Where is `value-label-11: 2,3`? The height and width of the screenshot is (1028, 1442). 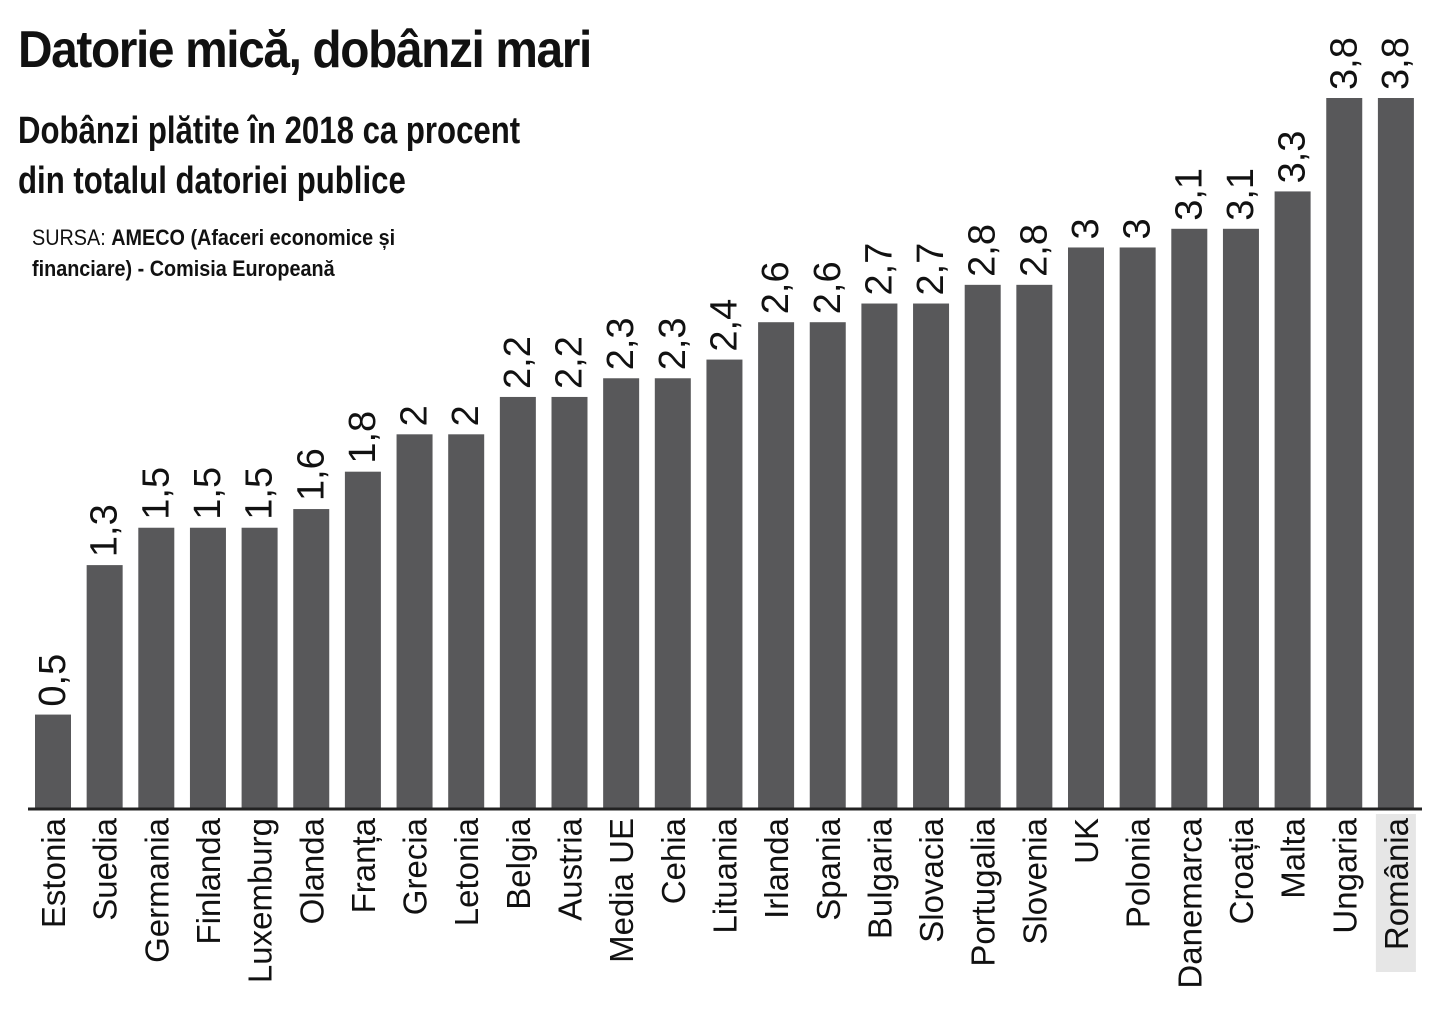
value-label-11: 2,3 is located at coordinates (621, 343).